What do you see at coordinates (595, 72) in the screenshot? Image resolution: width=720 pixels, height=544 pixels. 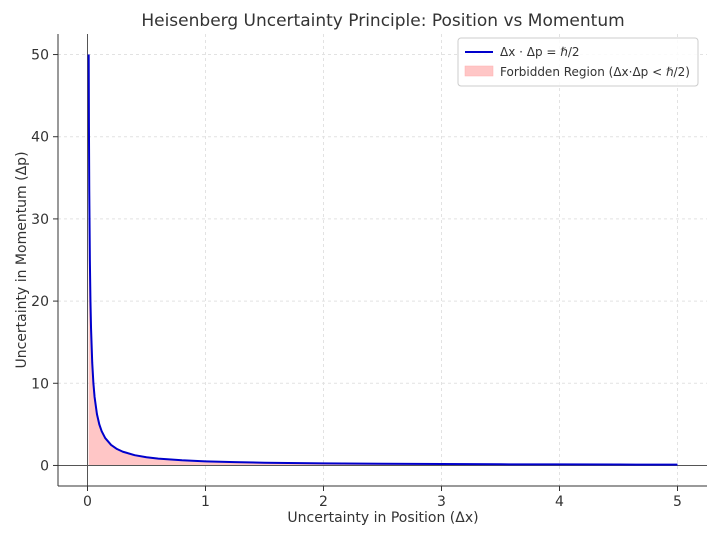 I see `legend-label-forbidden: Forbidden Region (Δx·Δp < ℏ/2)` at bounding box center [595, 72].